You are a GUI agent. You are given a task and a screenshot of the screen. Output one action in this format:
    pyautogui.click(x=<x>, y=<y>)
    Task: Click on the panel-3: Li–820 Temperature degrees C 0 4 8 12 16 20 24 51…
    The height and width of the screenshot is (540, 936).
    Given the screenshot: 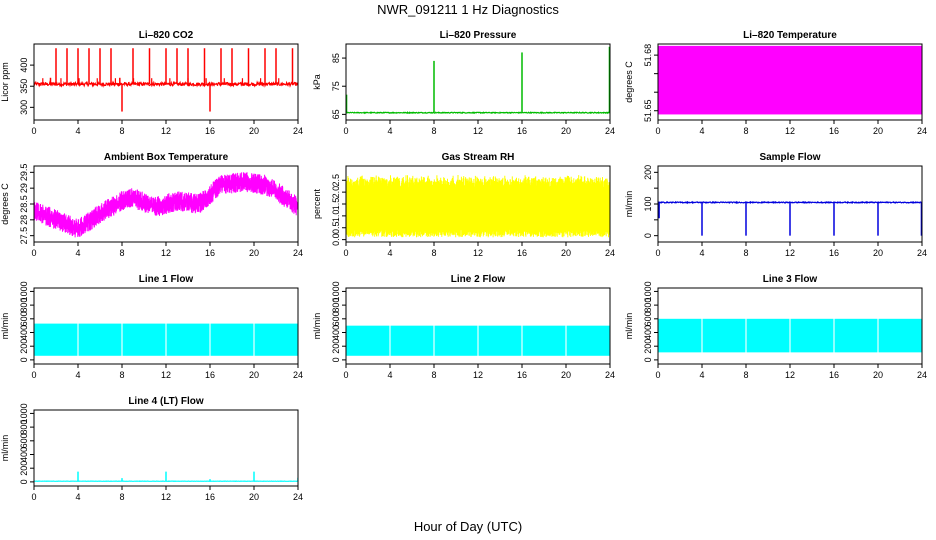 What is the action you would take?
    pyautogui.click(x=775, y=83)
    